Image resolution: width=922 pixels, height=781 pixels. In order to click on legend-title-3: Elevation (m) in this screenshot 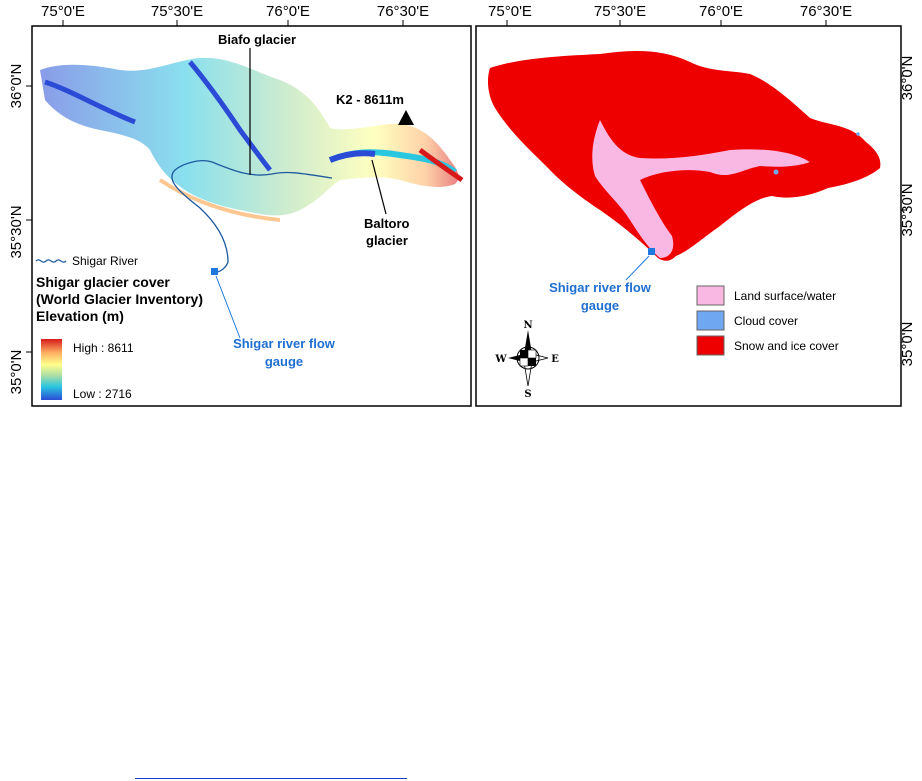, I will do `click(80, 316)`.